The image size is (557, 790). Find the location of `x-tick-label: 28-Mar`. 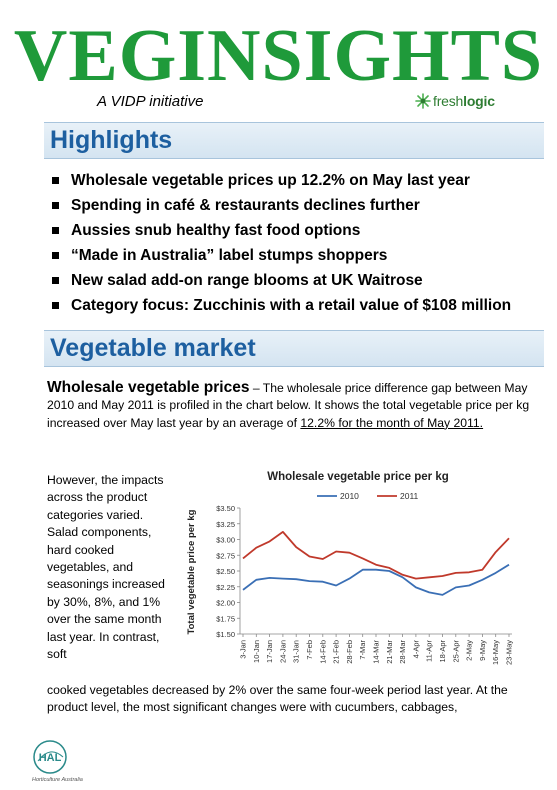

x-tick-label: 28-Mar is located at coordinates (402, 652).